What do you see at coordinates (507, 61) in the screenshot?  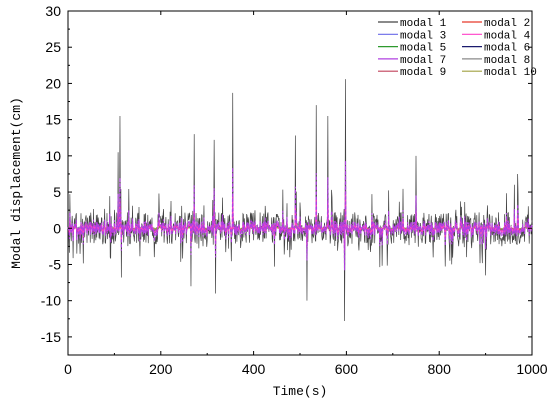 I see `legend-label: modal 8` at bounding box center [507, 61].